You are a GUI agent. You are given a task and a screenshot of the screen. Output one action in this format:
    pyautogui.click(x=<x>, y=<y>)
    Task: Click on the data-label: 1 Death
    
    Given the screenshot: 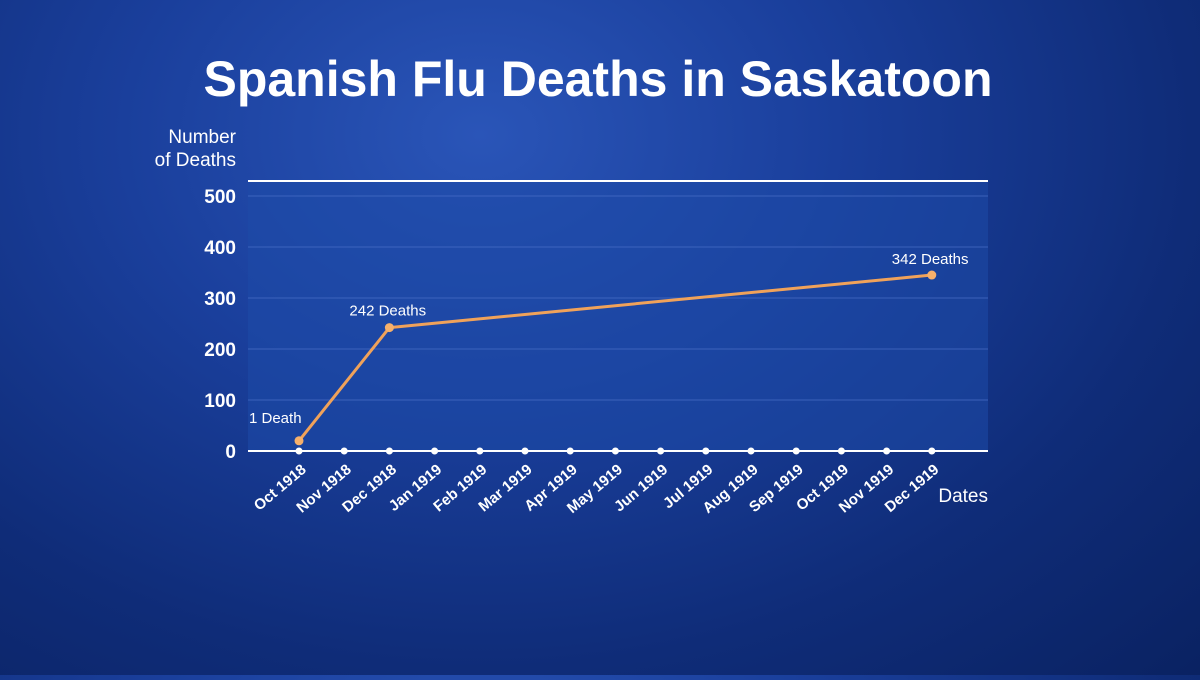 What is the action you would take?
    pyautogui.click(x=275, y=418)
    